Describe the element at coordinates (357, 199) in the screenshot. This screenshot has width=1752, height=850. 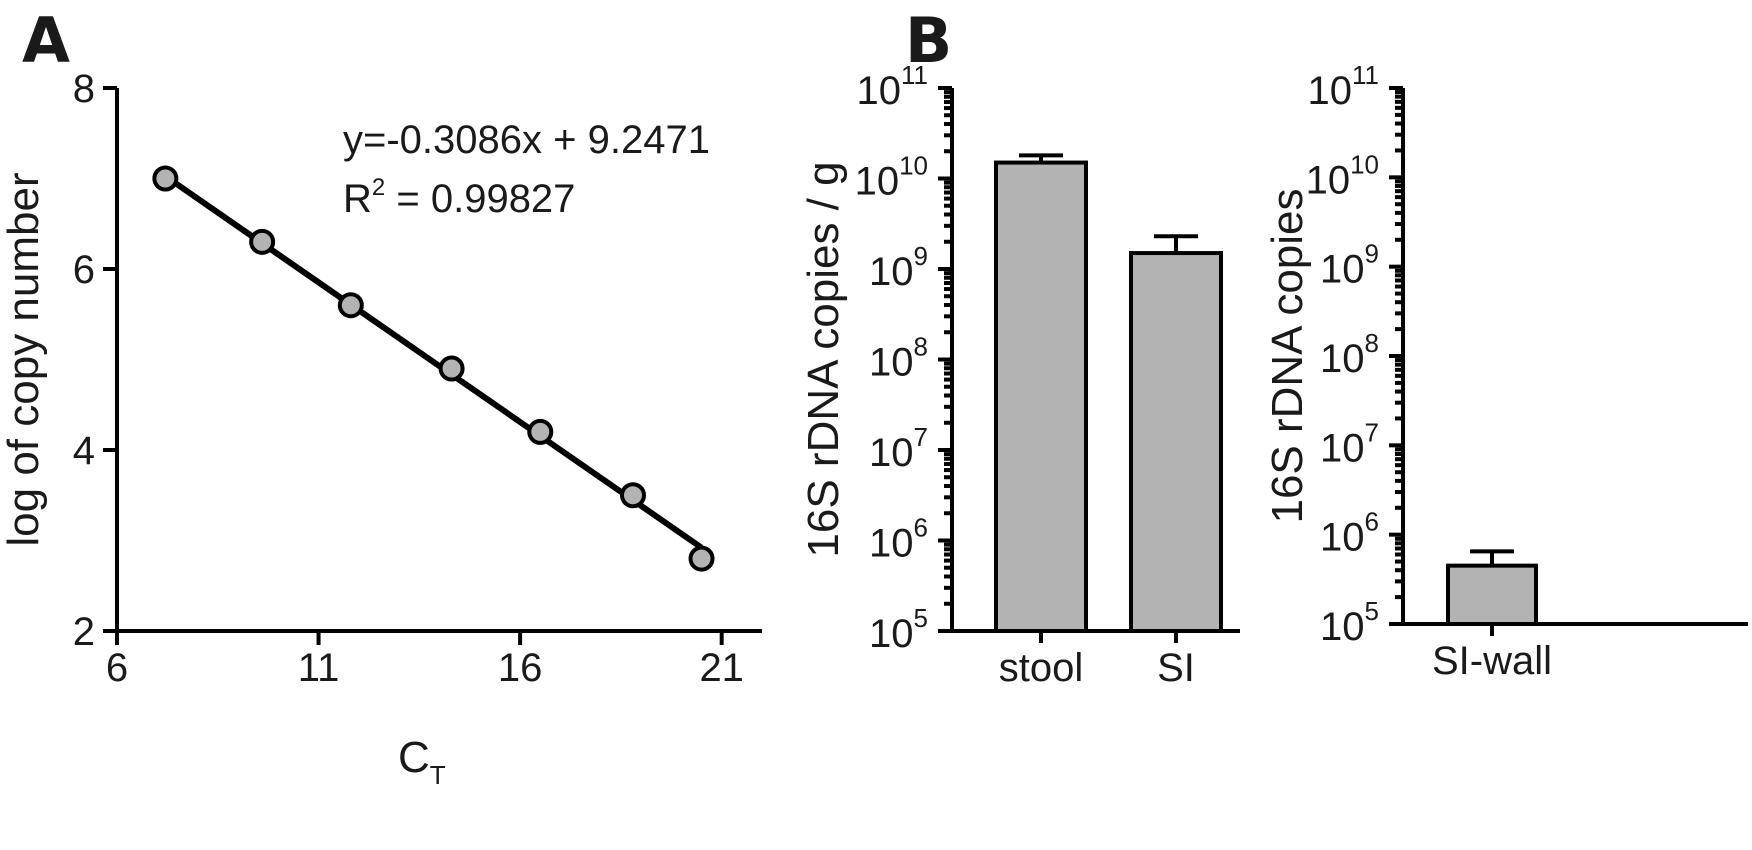
I see `r-squared-label: R` at that location.